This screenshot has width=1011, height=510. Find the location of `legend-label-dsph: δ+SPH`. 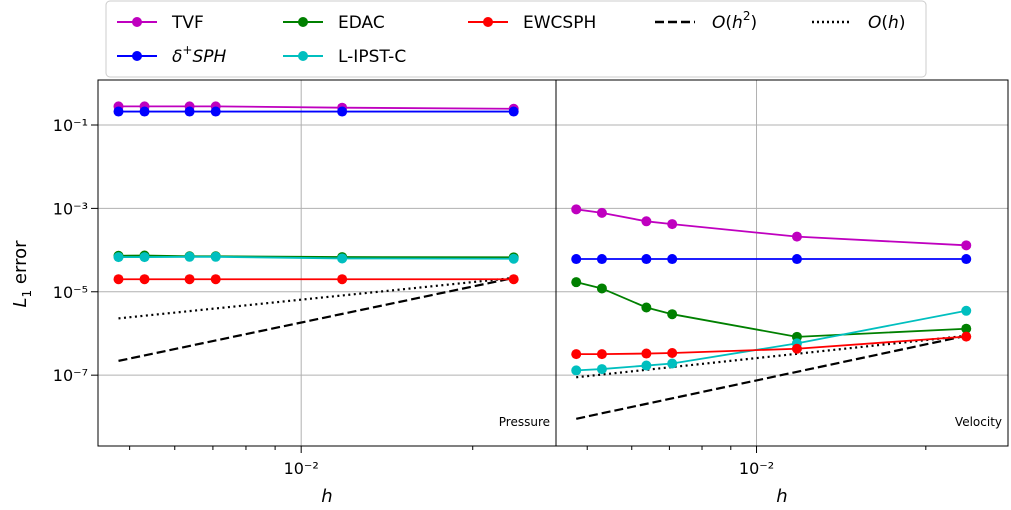

legend-label-dsph: δ+SPH is located at coordinates (199, 55).